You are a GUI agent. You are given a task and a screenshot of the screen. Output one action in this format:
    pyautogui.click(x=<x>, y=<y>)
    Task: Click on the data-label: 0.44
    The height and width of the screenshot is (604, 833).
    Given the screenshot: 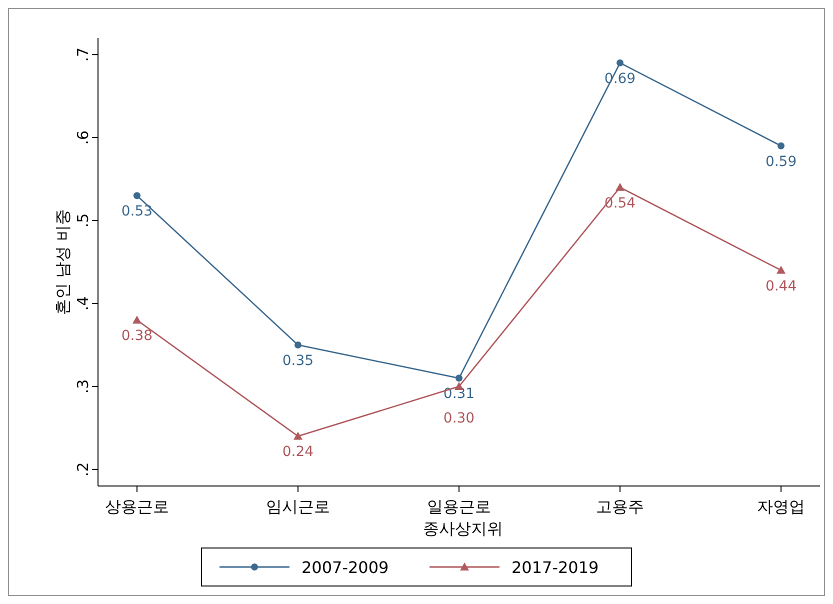 What is the action you would take?
    pyautogui.click(x=781, y=286)
    